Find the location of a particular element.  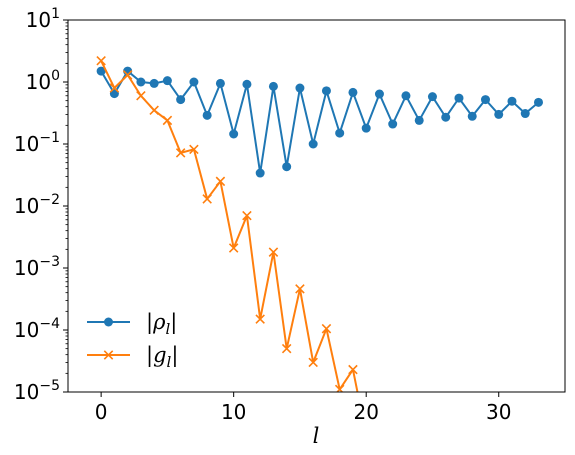

x-tick-label: 30 is located at coordinates (498, 412).